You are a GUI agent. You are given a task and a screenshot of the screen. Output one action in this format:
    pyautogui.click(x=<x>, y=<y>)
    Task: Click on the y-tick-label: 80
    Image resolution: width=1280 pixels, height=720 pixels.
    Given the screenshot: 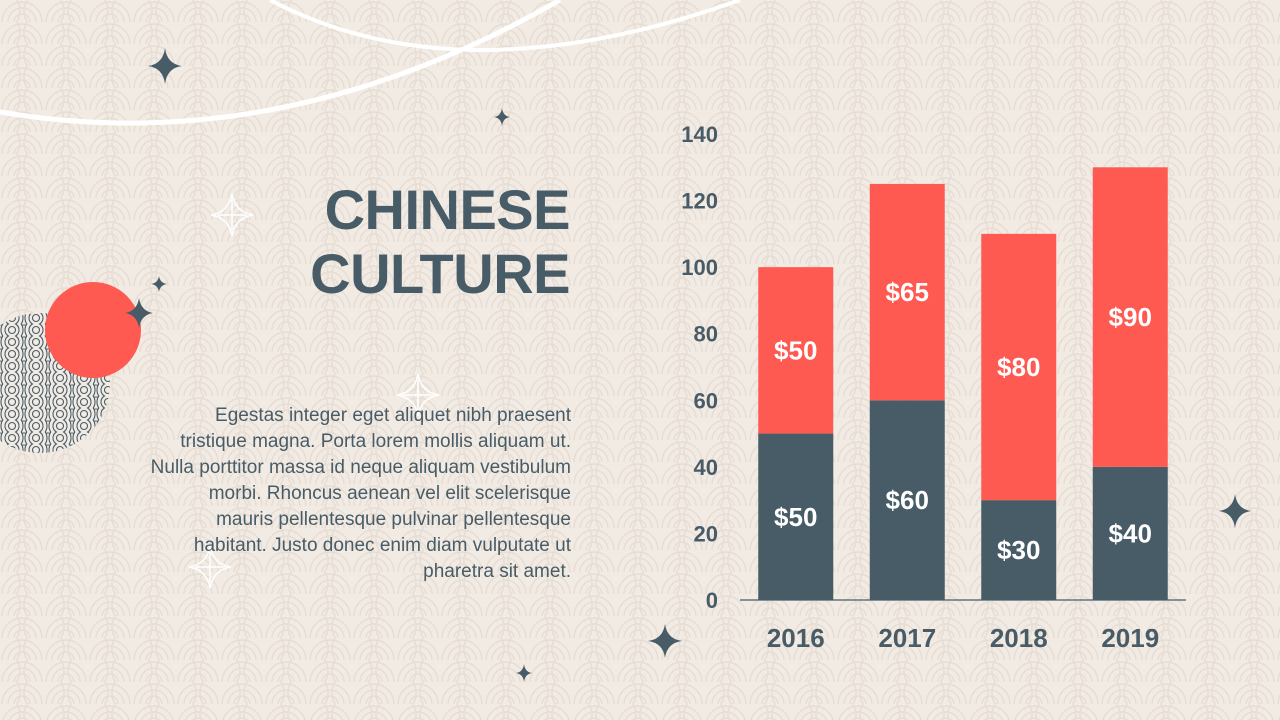 What is the action you would take?
    pyautogui.click(x=706, y=334)
    